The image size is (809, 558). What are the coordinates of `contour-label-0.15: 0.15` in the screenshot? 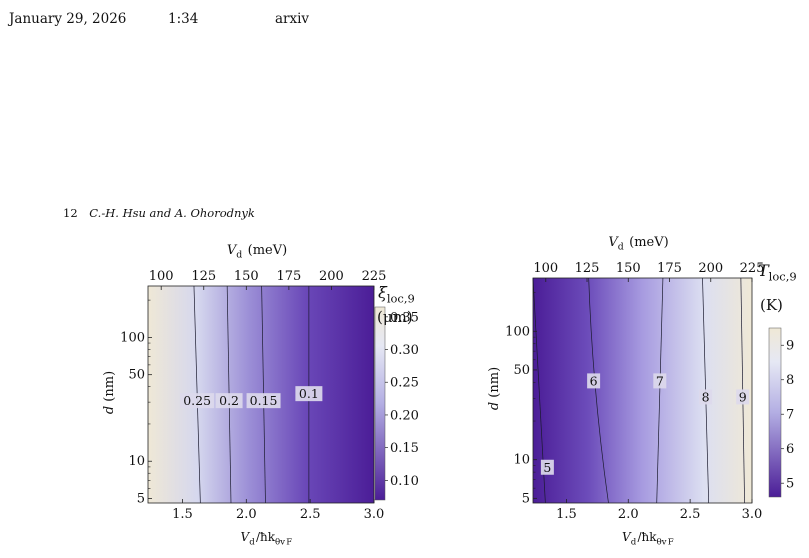 It's located at (264, 400).